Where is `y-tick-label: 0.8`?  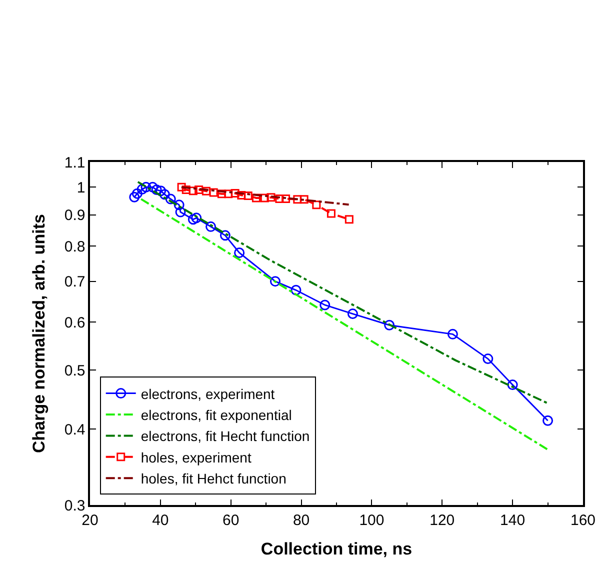 y-tick-label: 0.8 is located at coordinates (75, 247).